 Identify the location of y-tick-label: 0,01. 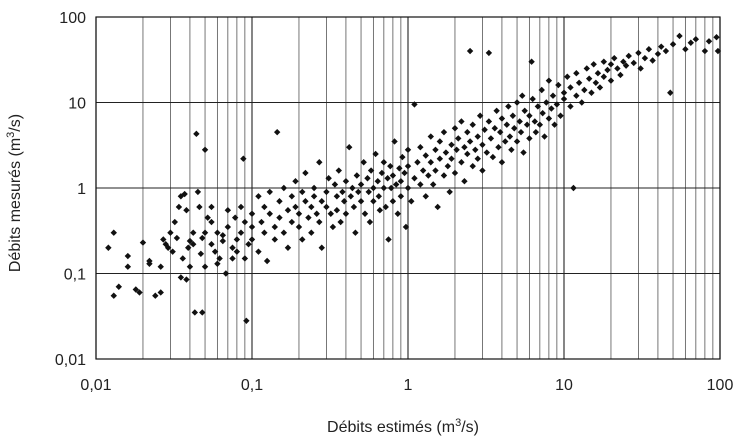
(70, 360).